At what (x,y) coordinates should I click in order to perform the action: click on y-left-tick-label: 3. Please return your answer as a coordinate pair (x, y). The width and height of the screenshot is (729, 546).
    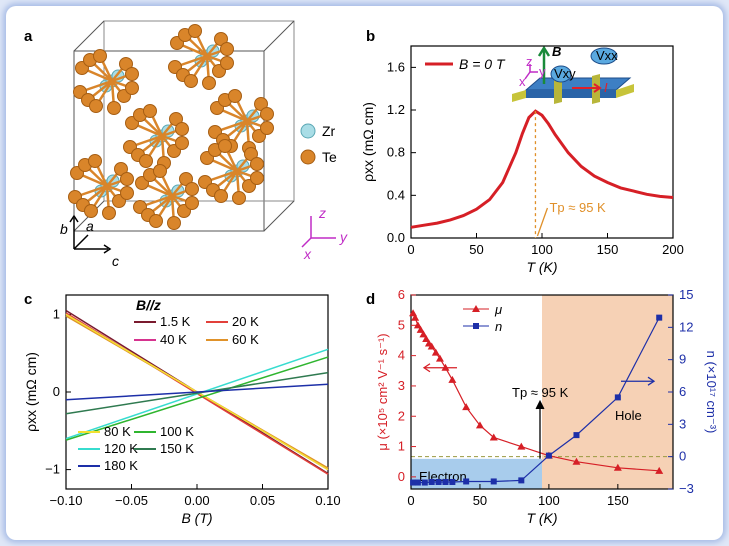
    Looking at the image, I should click on (401, 385).